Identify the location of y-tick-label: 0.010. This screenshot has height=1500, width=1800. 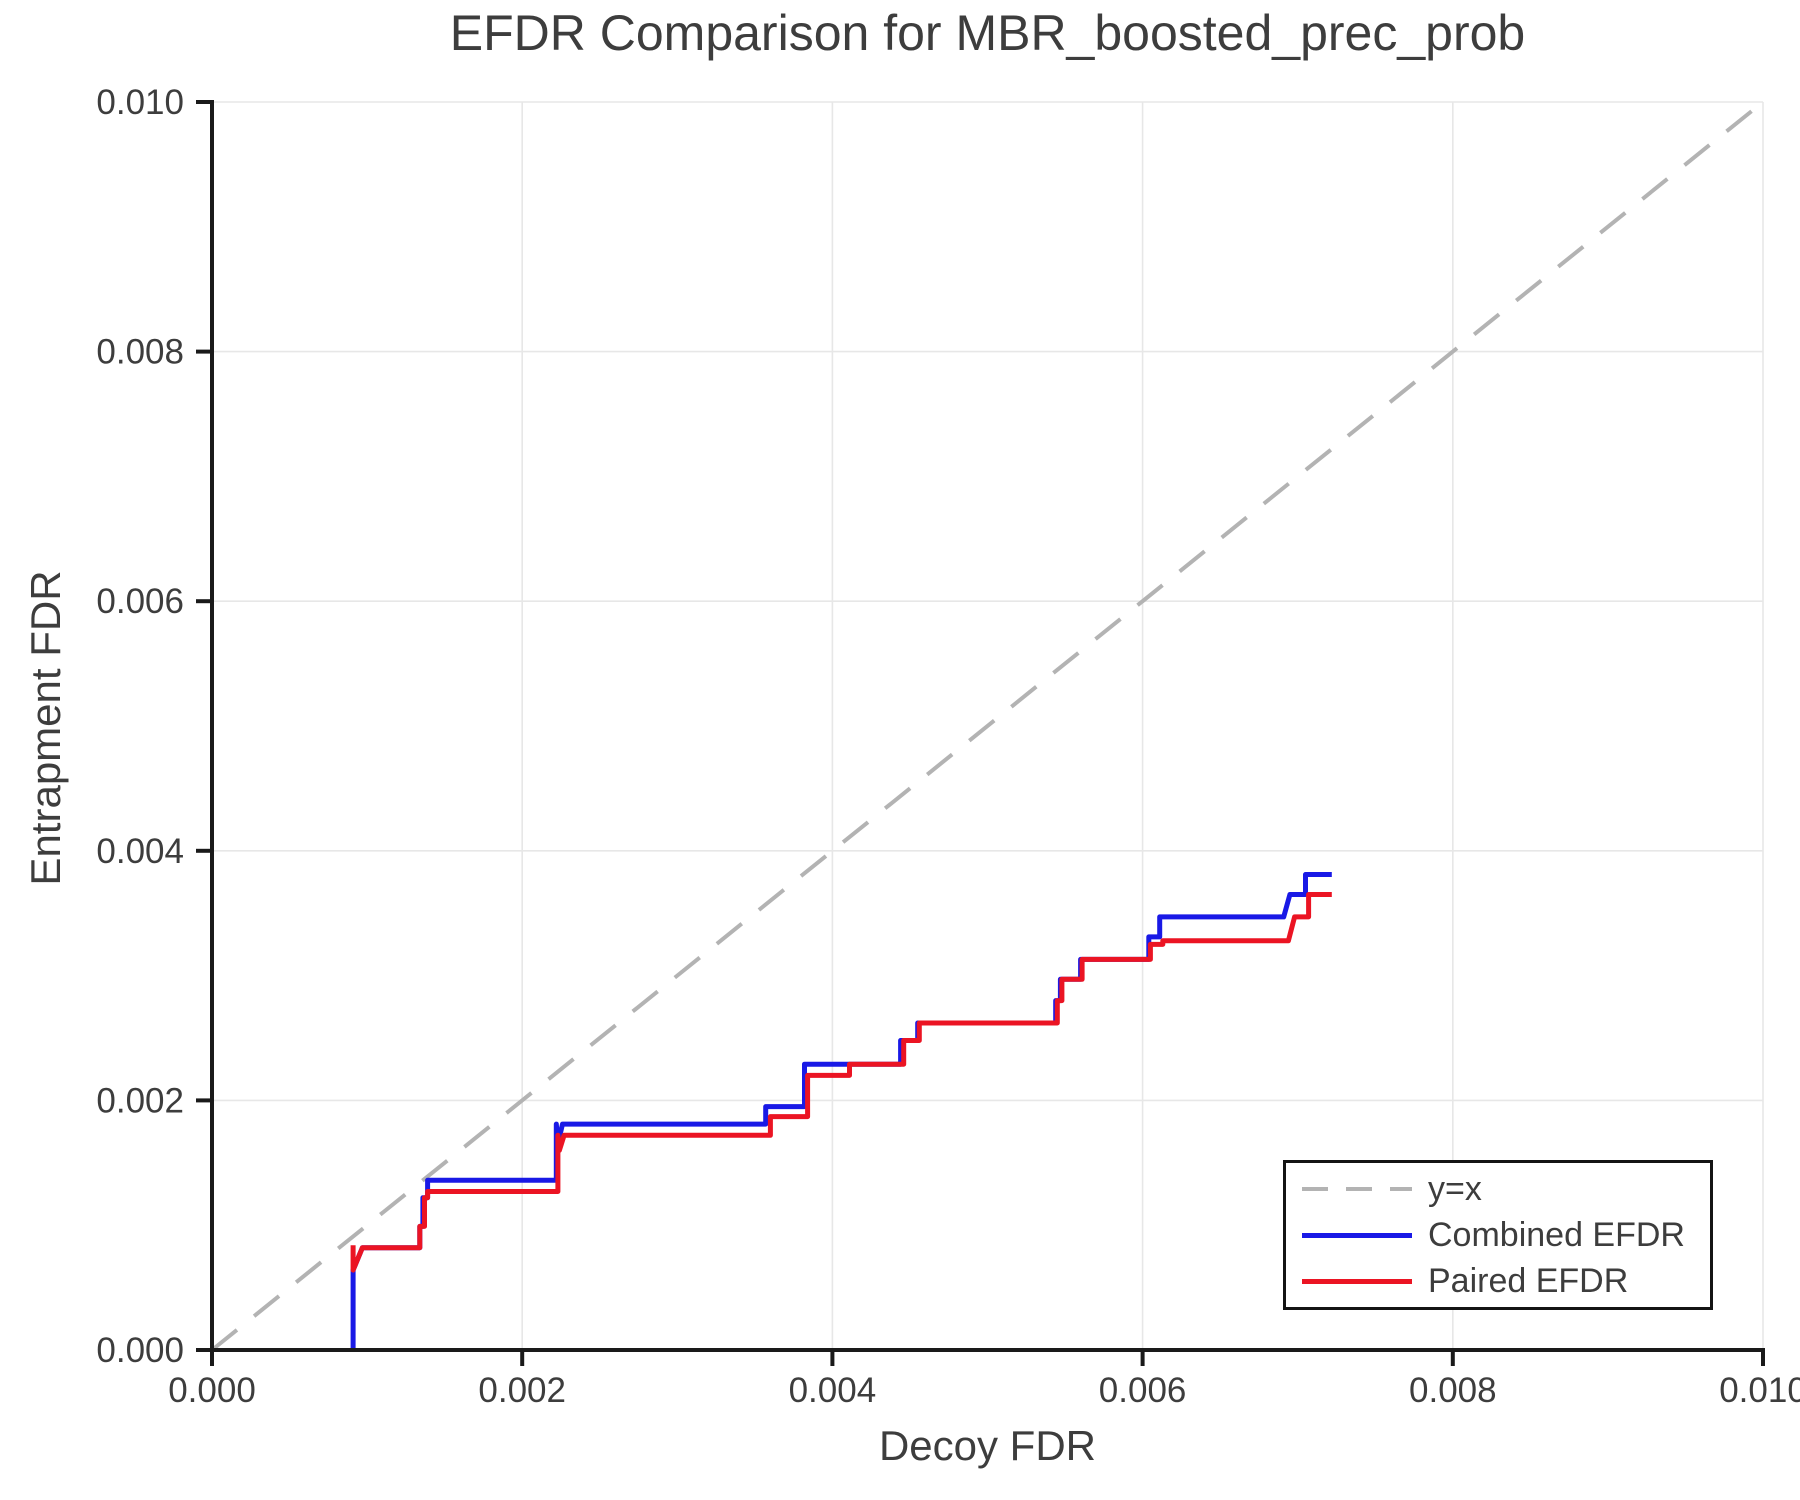
(140, 102).